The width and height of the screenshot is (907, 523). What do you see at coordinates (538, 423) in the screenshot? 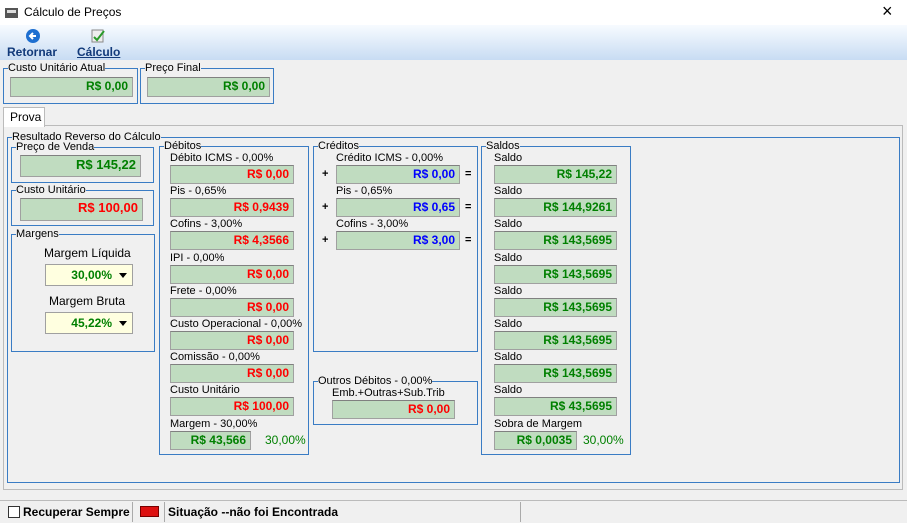
I see `label: Sobra de Margem` at bounding box center [538, 423].